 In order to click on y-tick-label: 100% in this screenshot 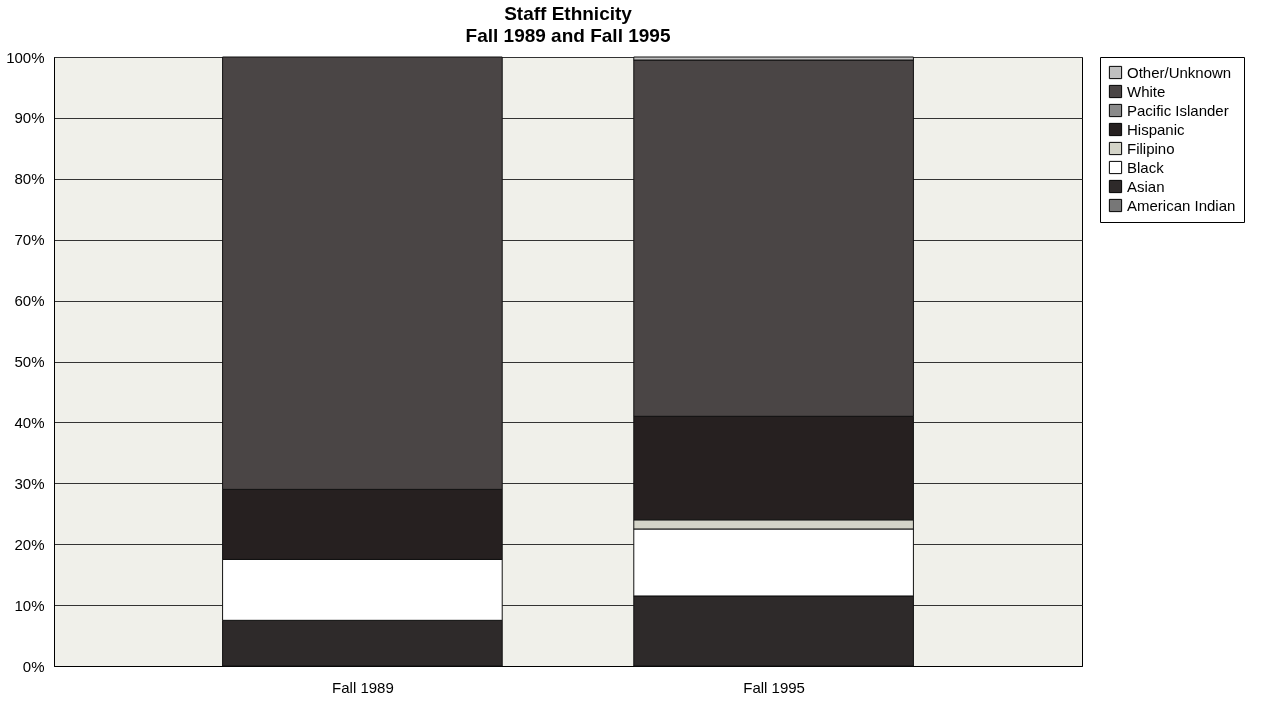, I will do `click(25, 57)`.